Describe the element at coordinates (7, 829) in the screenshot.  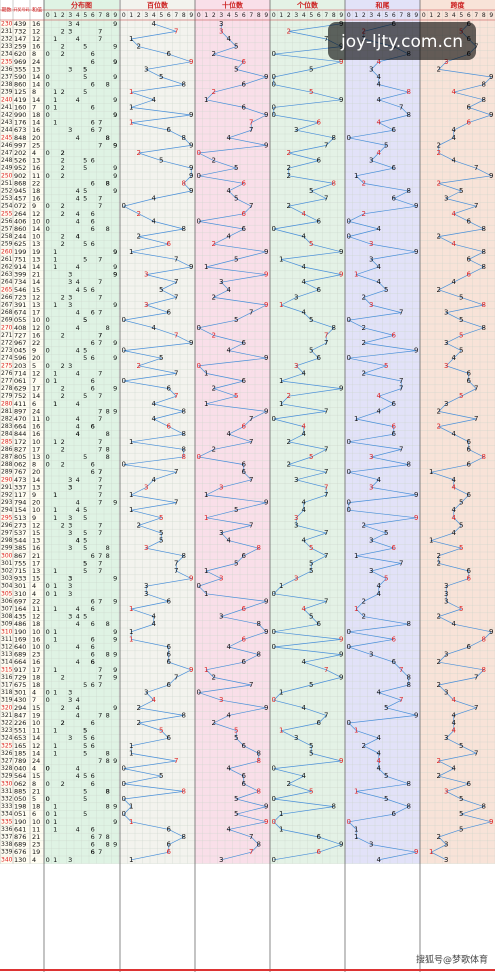
I see `period: 336` at that location.